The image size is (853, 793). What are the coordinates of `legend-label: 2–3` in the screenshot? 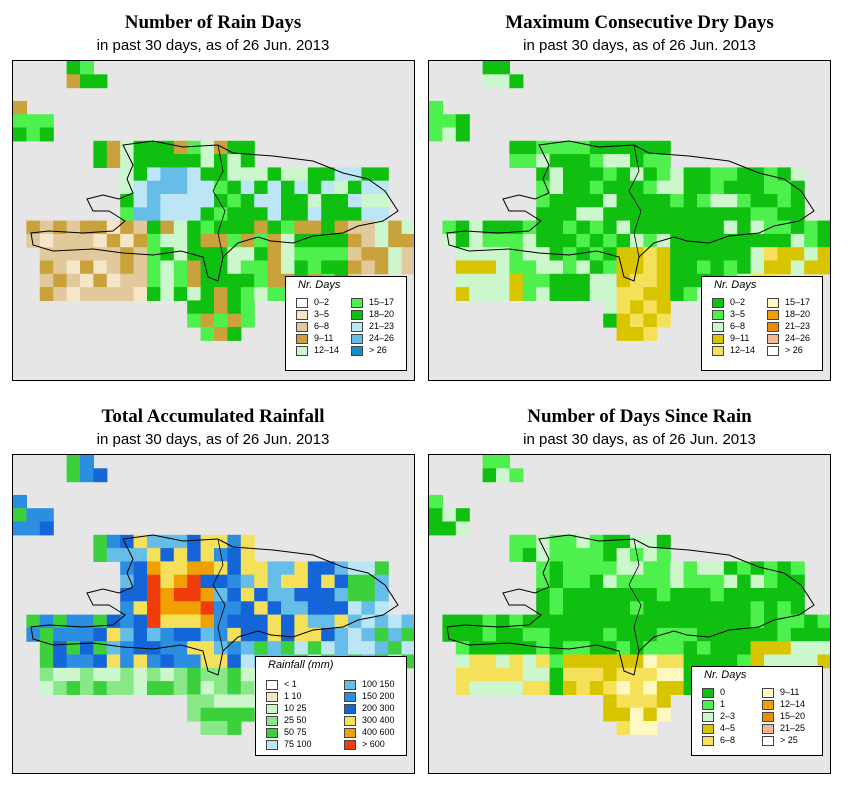 It's located at (728, 716).